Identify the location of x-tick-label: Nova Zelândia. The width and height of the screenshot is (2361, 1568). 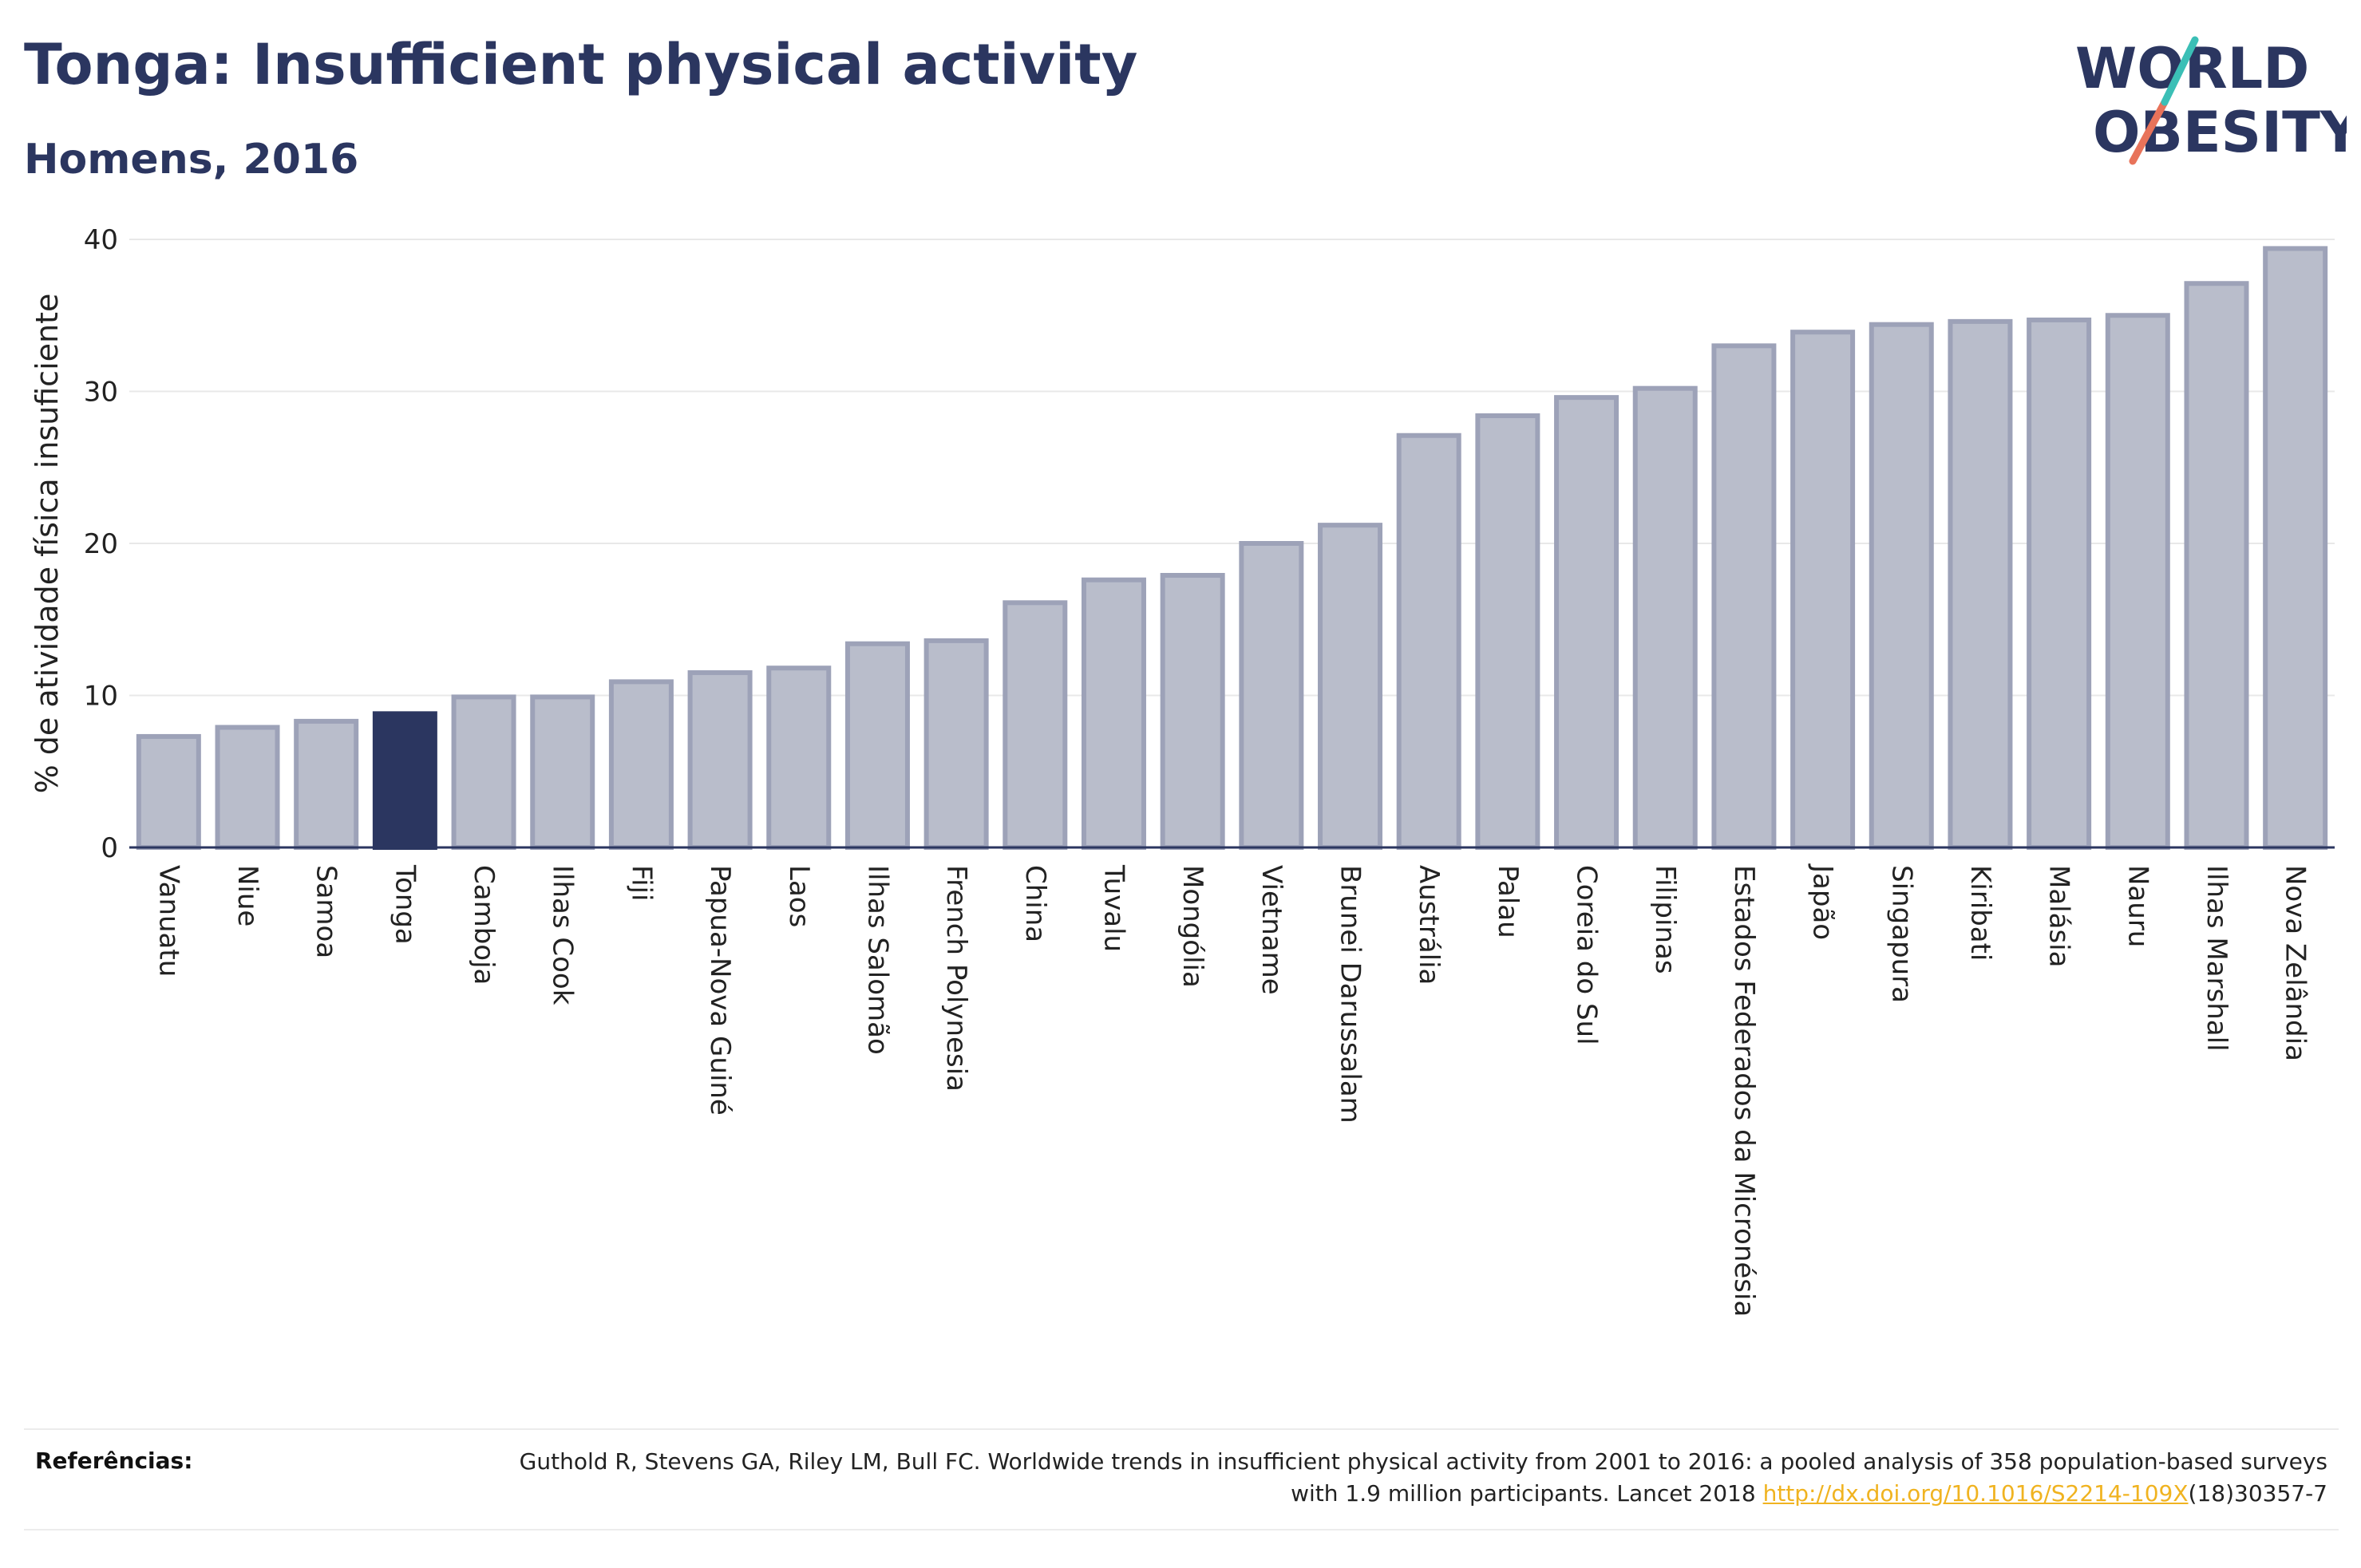
(2296, 963).